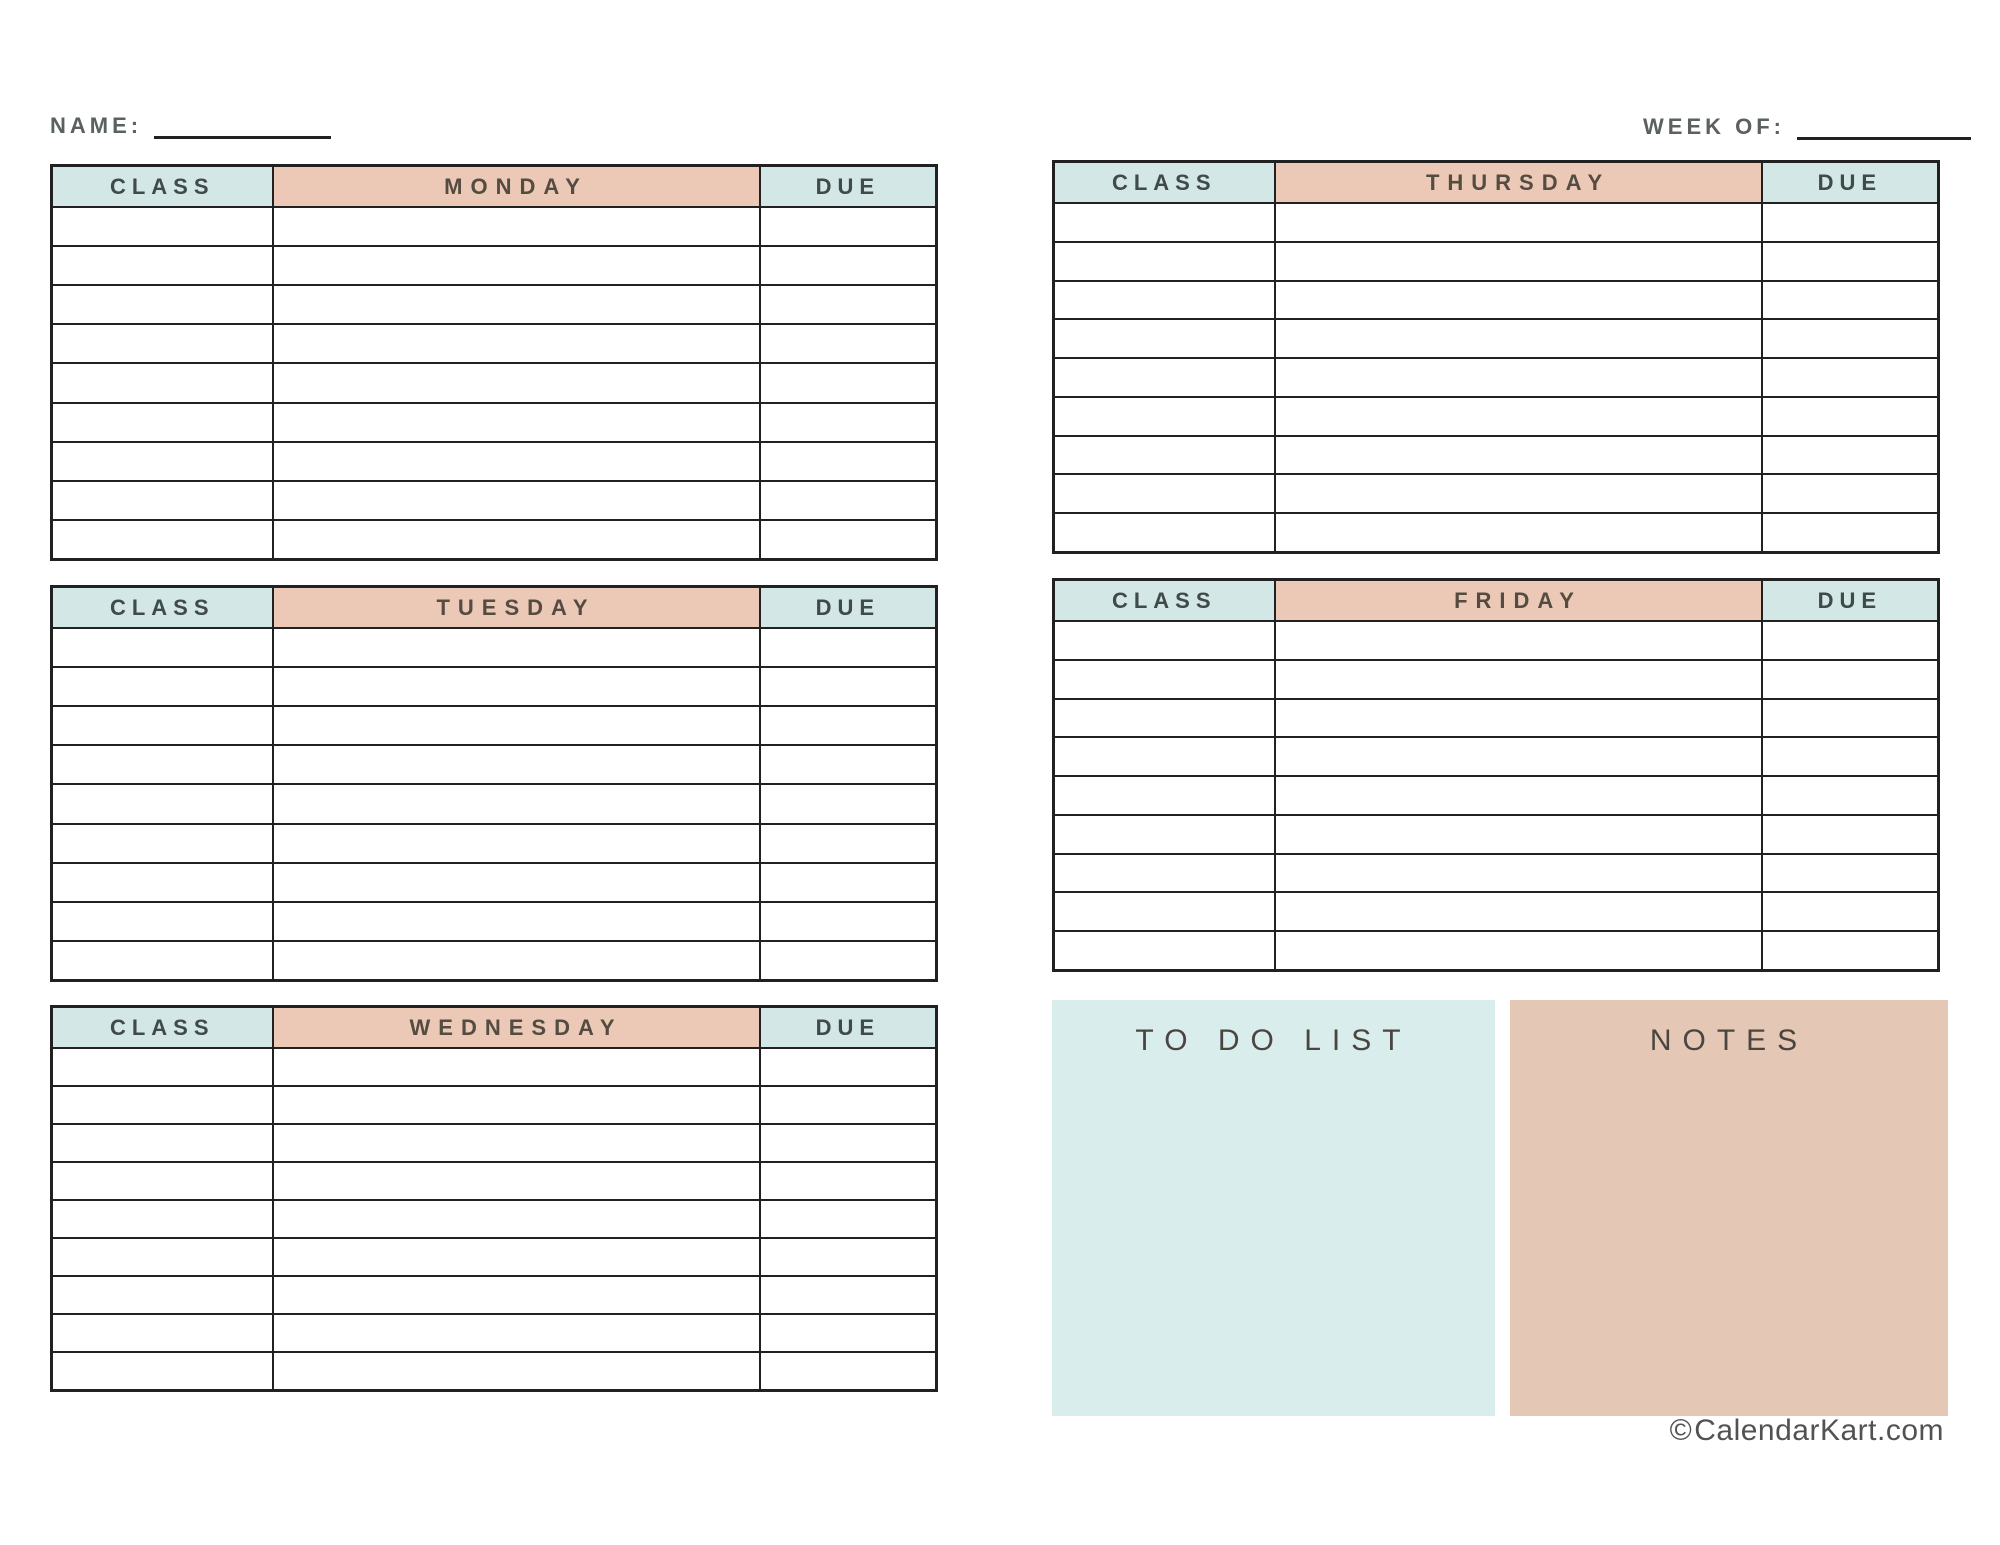 This screenshot has height=1545, width=2000. I want to click on week-of-blank-line, so click(1884, 123).